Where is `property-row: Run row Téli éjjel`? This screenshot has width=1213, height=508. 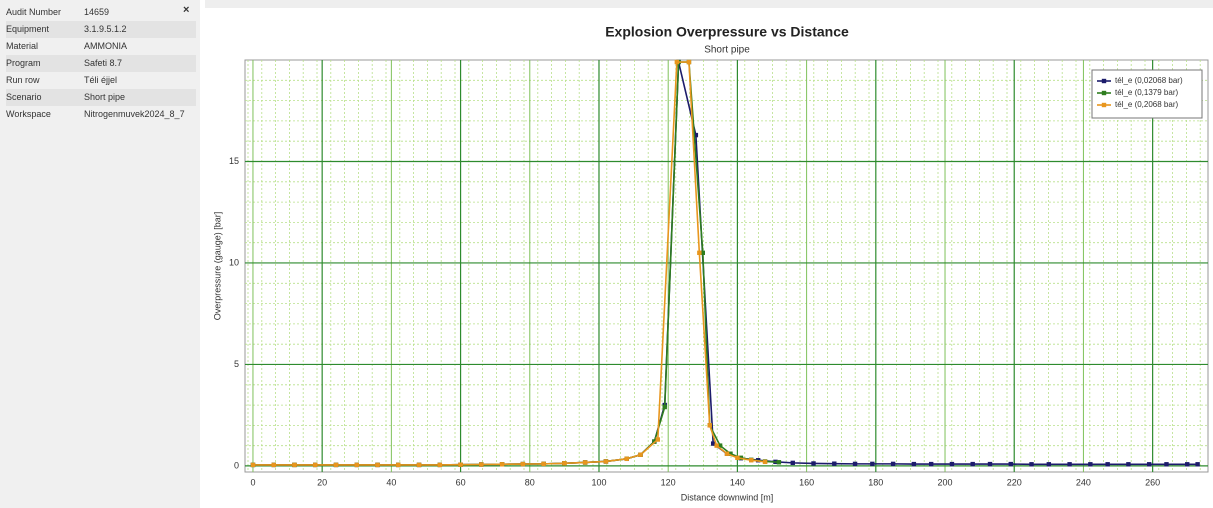 property-row: Run row Téli éjjel is located at coordinates (101, 80).